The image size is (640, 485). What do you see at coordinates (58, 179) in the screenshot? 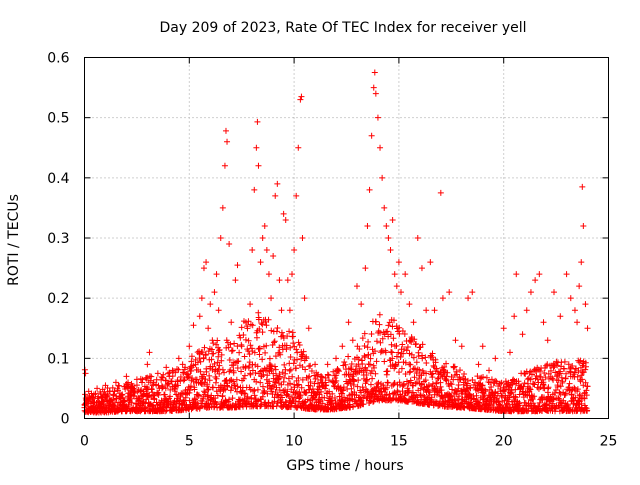
I see `y-tick-label: 0.4` at bounding box center [58, 179].